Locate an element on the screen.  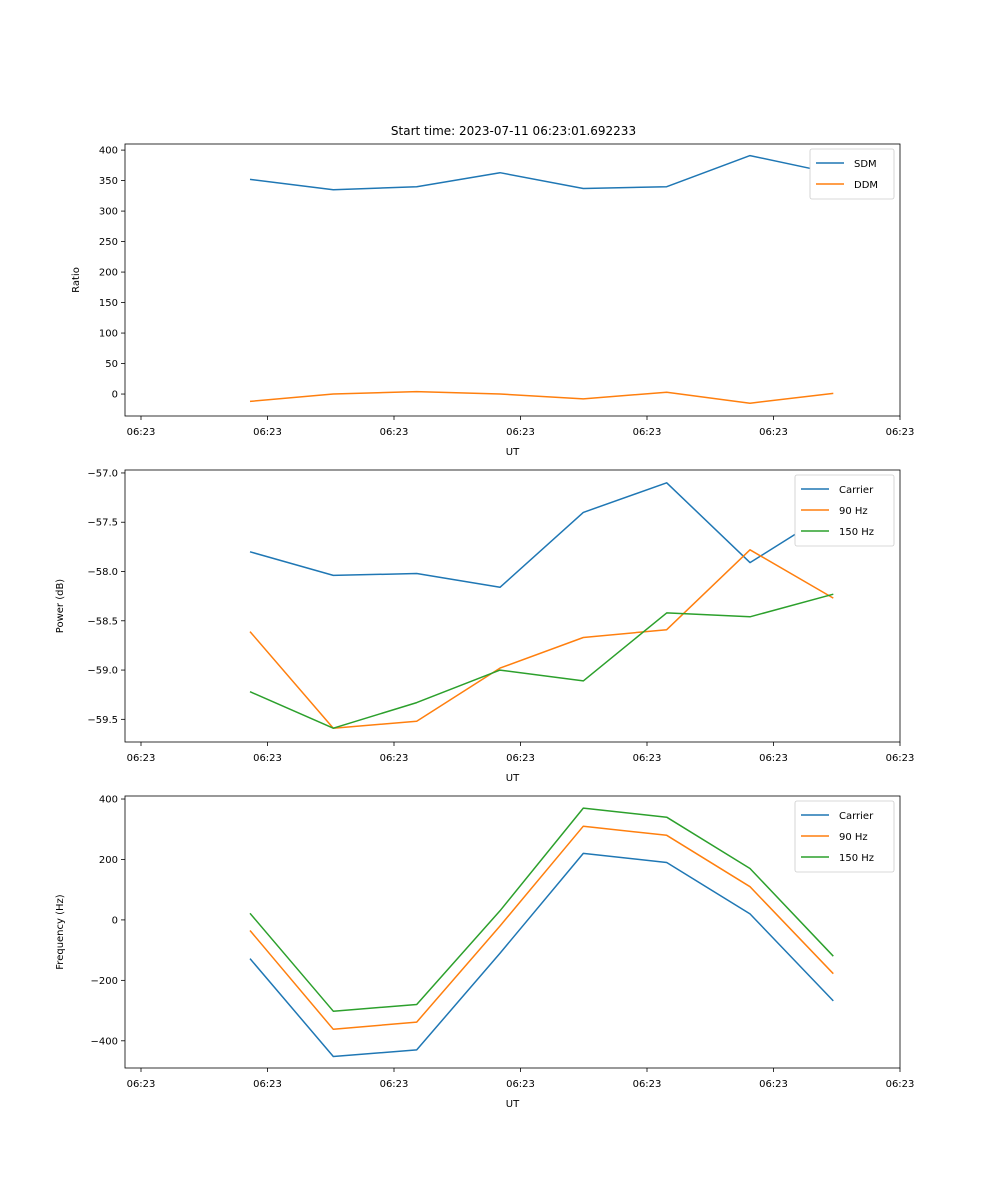
y-tick-label: 50 is located at coordinates (111, 364).